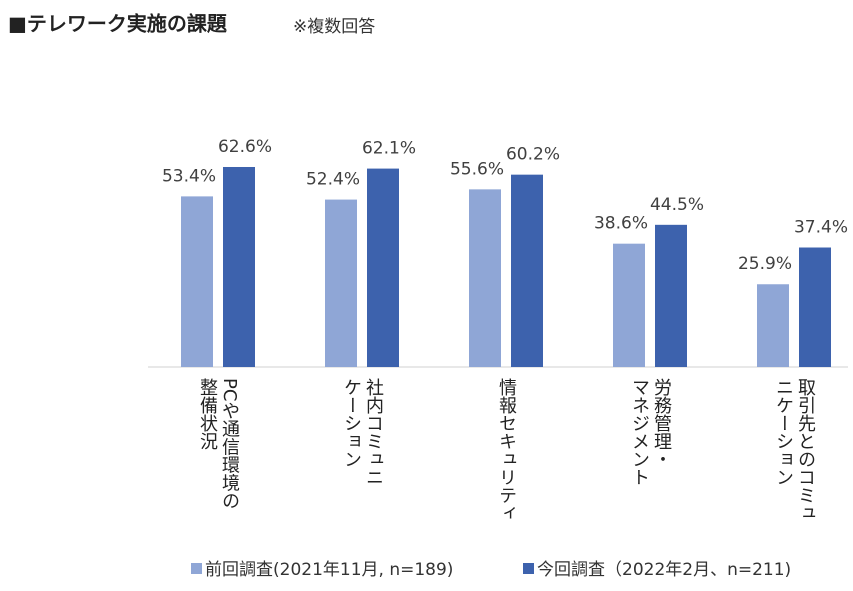 The image size is (853, 591). Describe the element at coordinates (650, 432) in the screenshot. I see `x-tick-label: 労務管理・ マネジメント` at that location.